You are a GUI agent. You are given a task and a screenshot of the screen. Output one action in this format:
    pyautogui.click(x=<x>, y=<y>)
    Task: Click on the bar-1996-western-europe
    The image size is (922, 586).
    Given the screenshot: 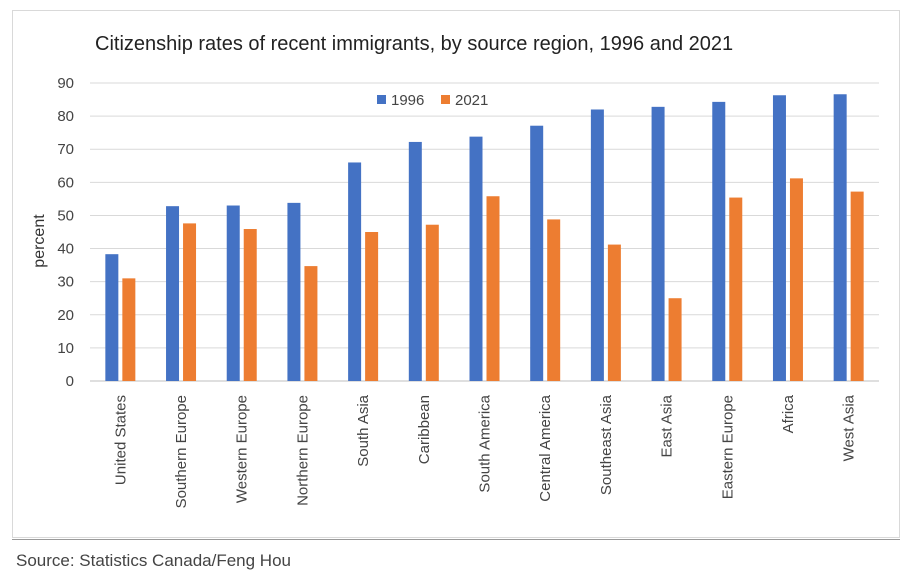 What is the action you would take?
    pyautogui.click(x=233, y=293)
    